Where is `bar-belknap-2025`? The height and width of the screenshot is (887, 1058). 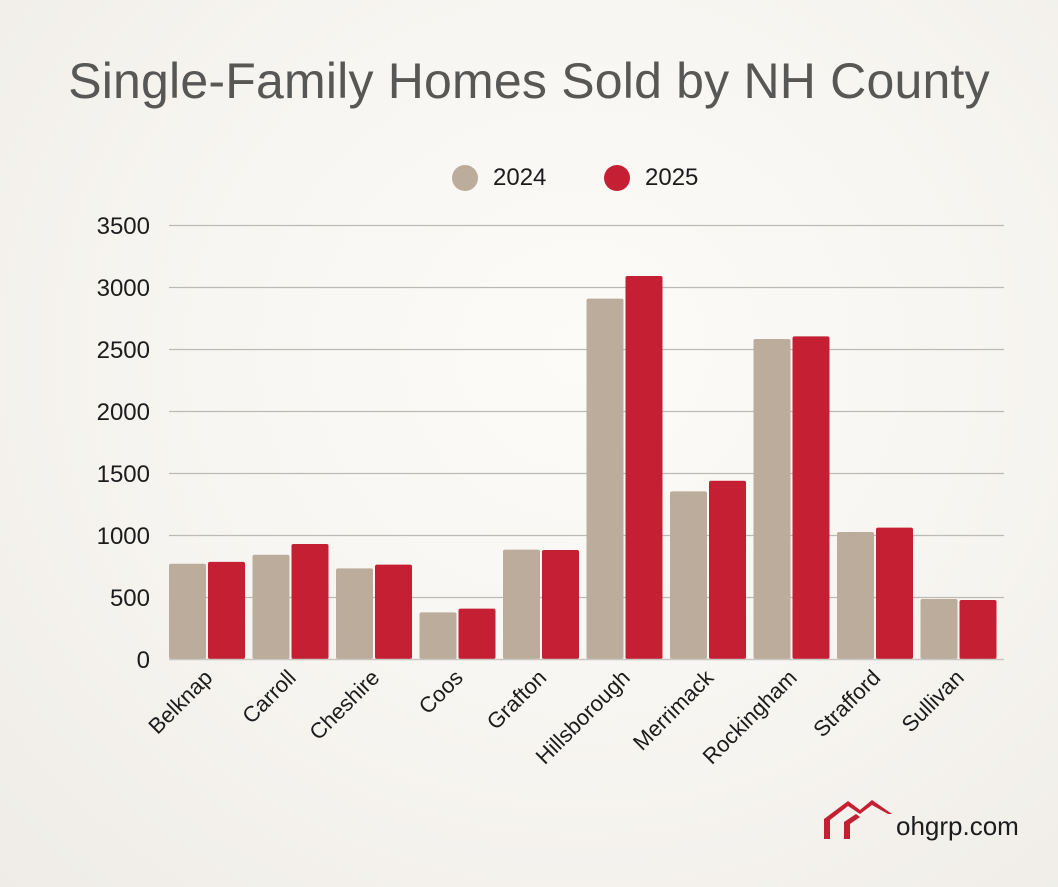 bar-belknap-2025 is located at coordinates (226, 610).